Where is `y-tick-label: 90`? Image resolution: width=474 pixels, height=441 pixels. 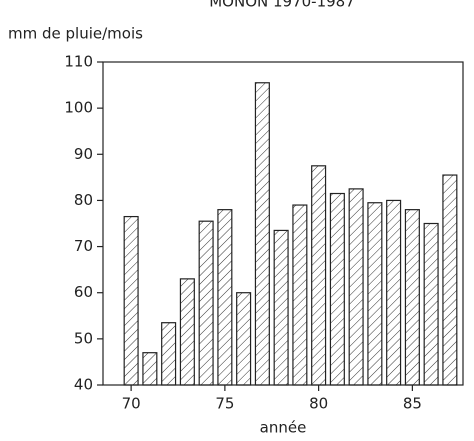 y-tick-label: 90 is located at coordinates (83, 154).